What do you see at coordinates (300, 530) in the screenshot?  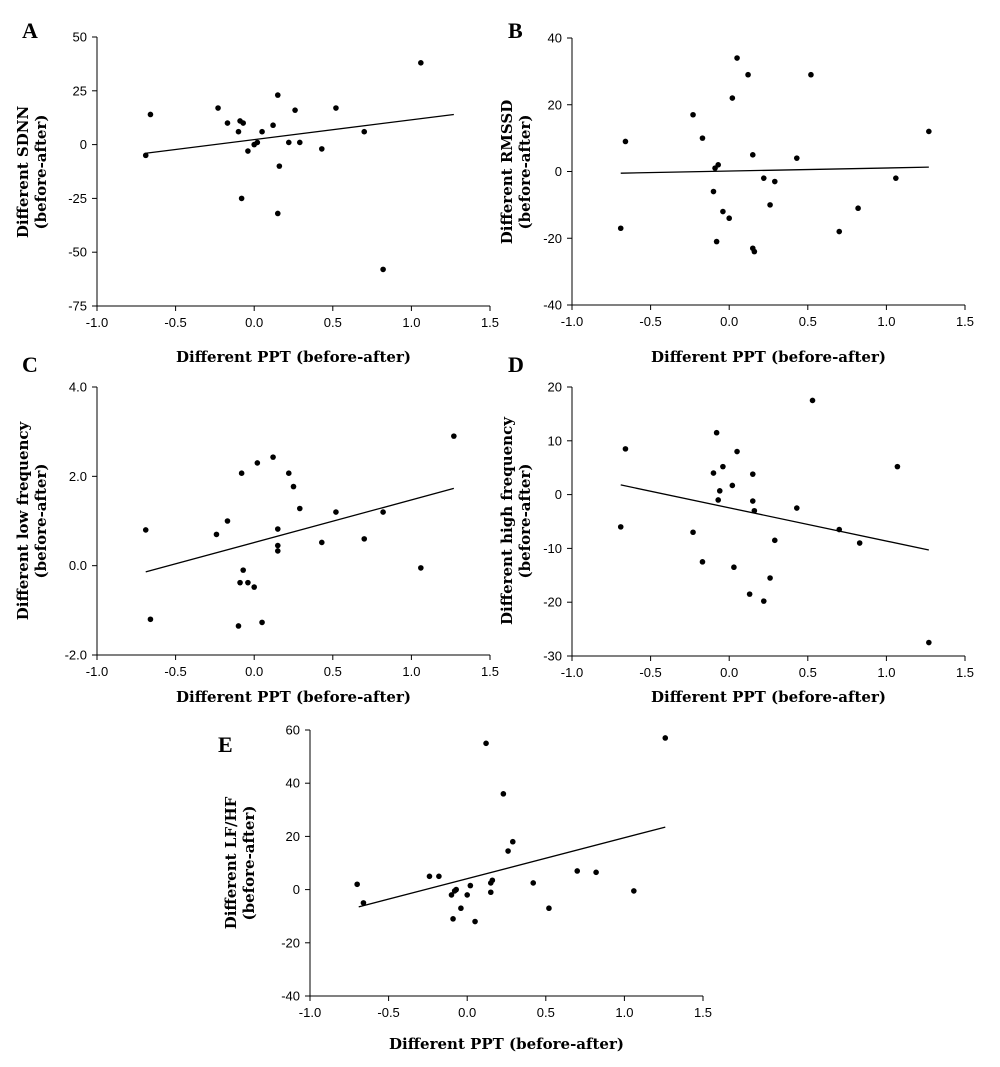 I see `regression-line` at bounding box center [300, 530].